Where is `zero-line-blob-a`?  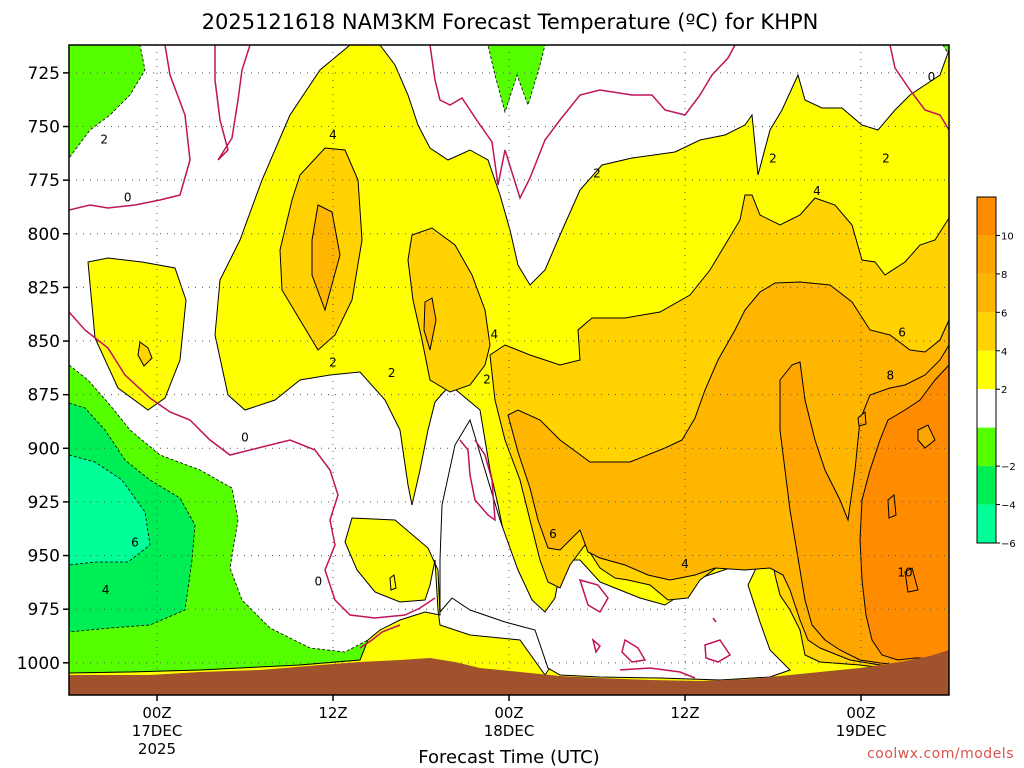 zero-line-blob-a is located at coordinates (634, 650).